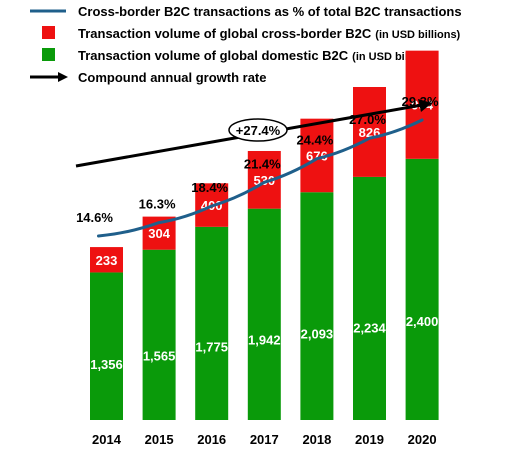  I want to click on percentage-value-label: 14.6%, so click(94, 217).